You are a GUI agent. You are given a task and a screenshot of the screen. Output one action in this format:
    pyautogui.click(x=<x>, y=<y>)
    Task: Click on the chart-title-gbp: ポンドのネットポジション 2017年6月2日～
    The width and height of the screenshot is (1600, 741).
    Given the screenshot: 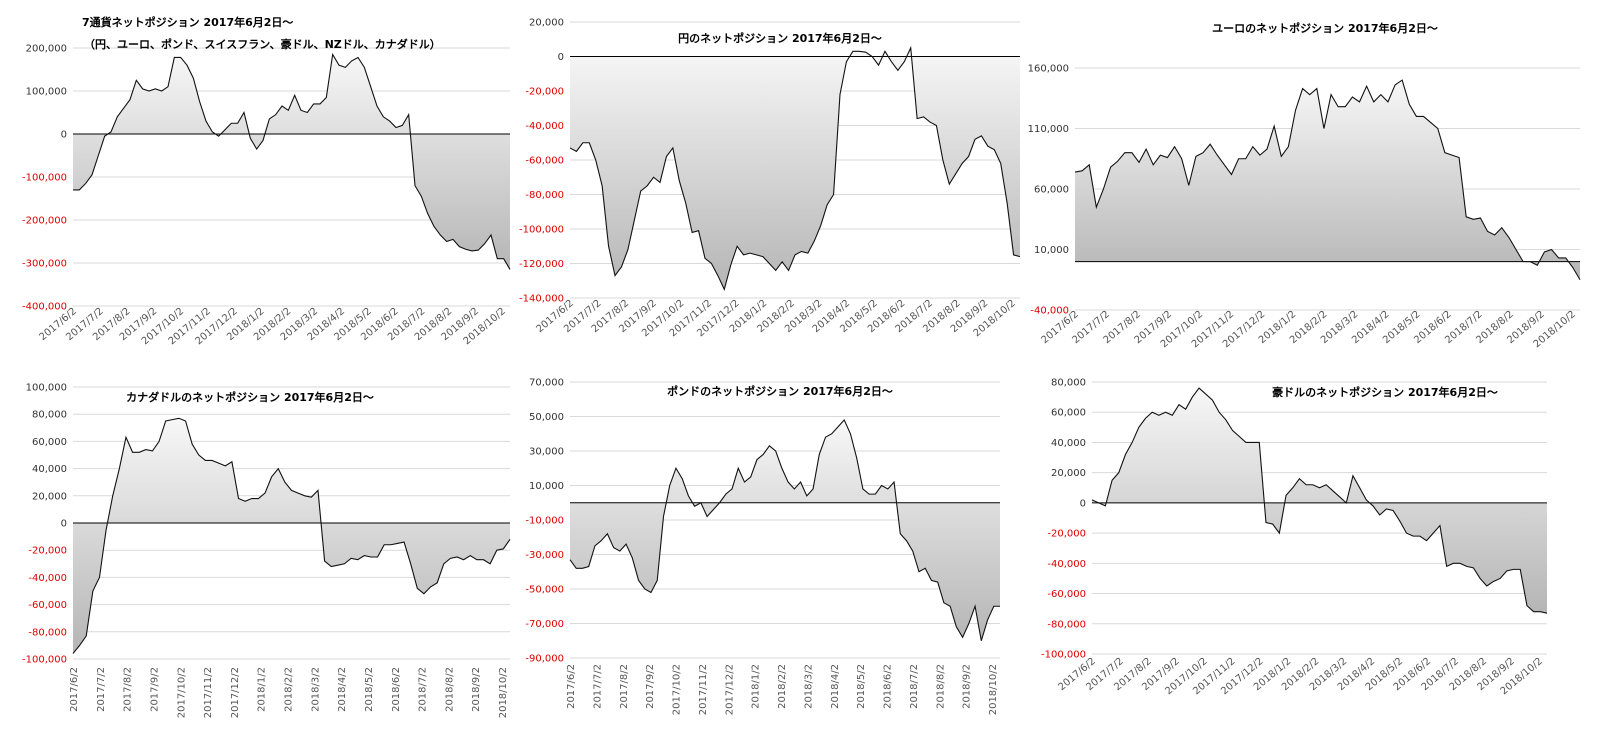 What is the action you would take?
    pyautogui.click(x=780, y=391)
    